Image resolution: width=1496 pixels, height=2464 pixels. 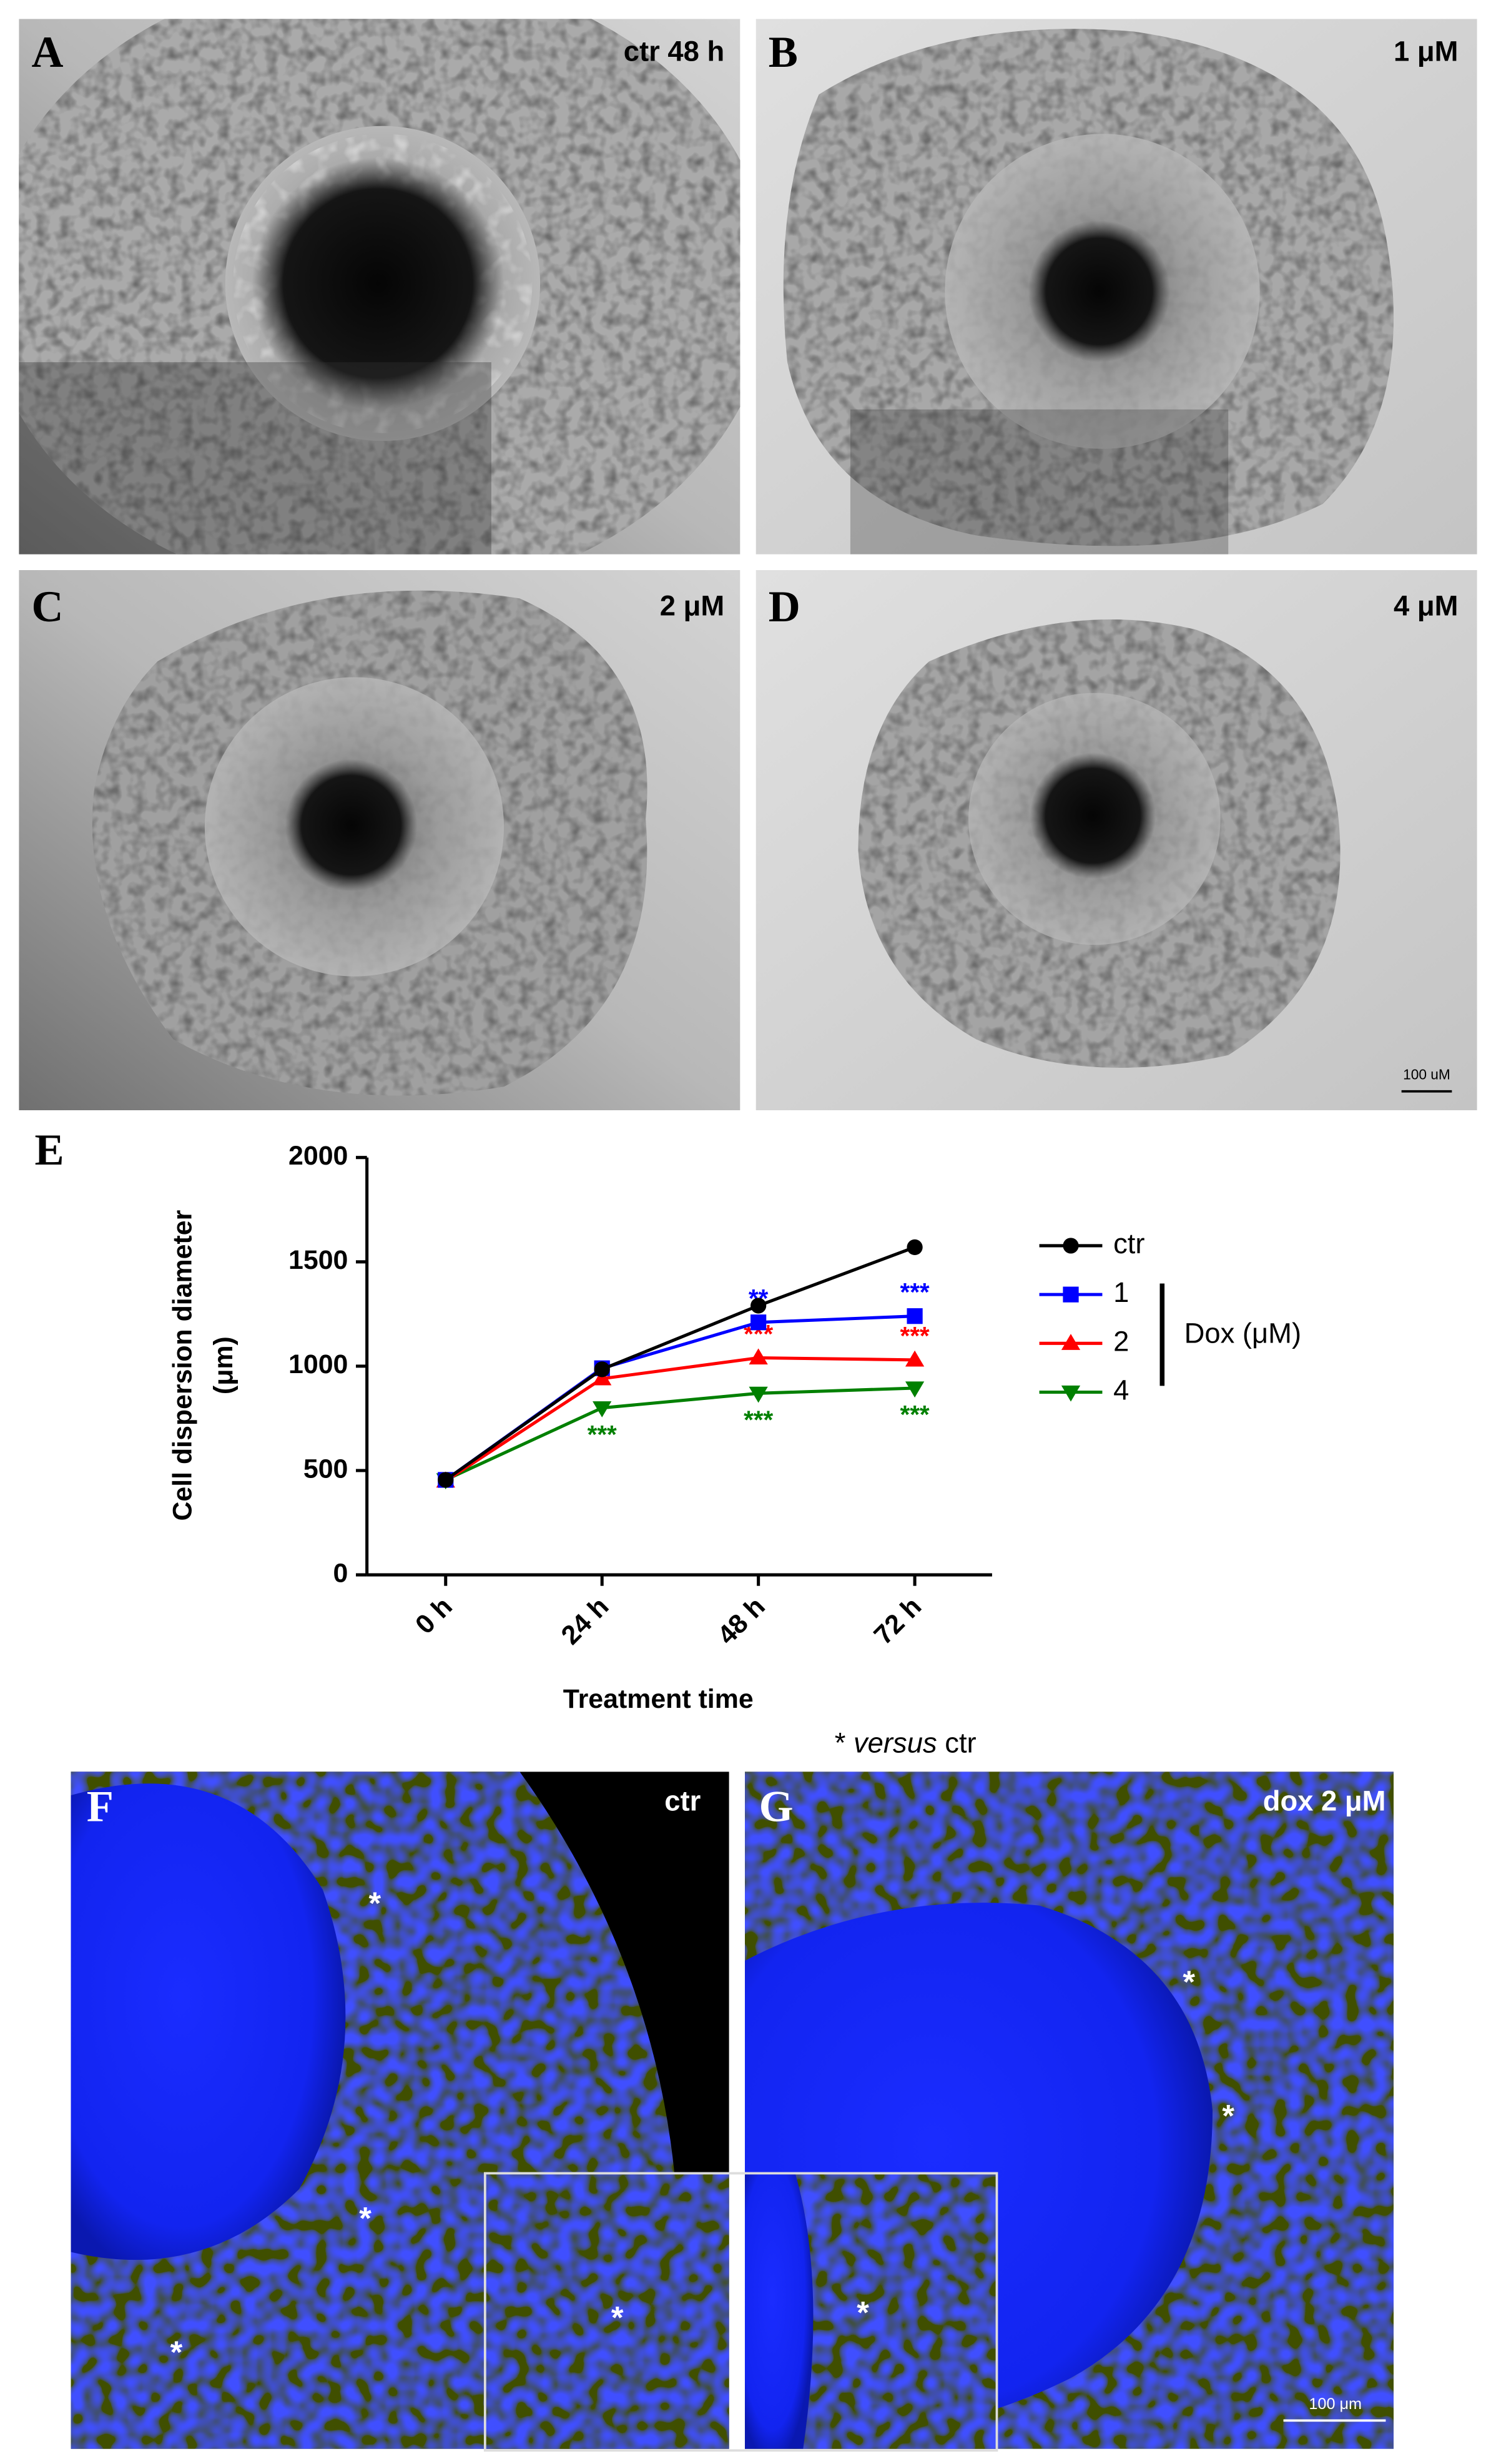 What do you see at coordinates (784, 607) in the screenshot?
I see `panel-label: D` at bounding box center [784, 607].